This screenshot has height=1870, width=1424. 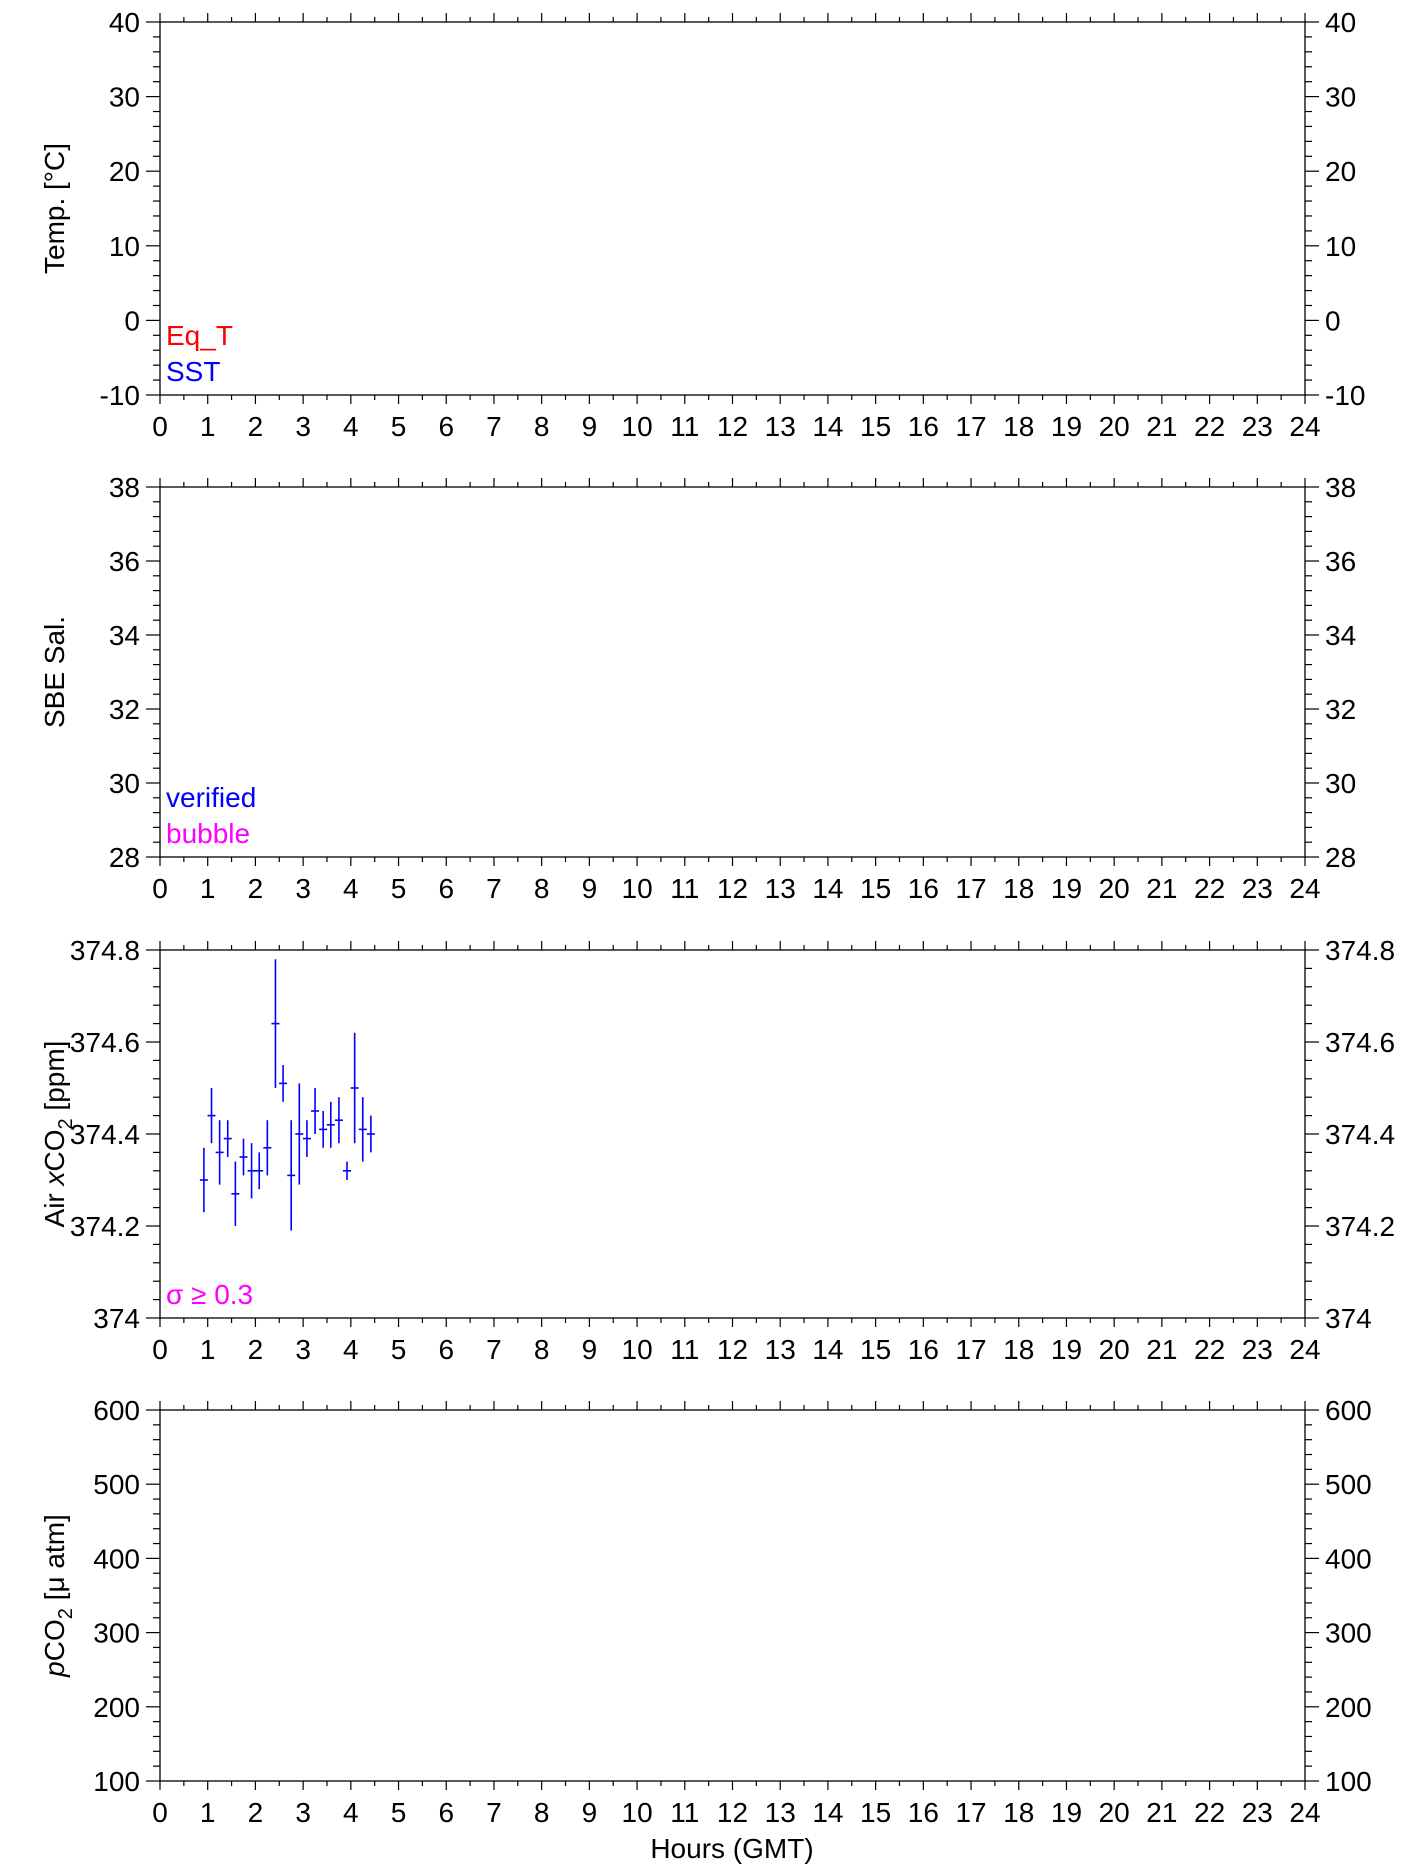 What do you see at coordinates (105, 950) in the screenshot?
I see `y-tick-label-left: 374.8` at bounding box center [105, 950].